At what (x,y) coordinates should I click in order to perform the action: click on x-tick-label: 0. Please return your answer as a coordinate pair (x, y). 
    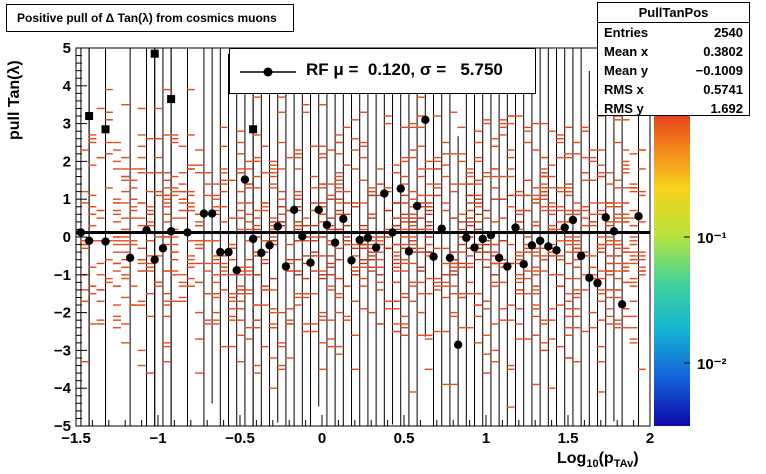
    Looking at the image, I should click on (322, 438).